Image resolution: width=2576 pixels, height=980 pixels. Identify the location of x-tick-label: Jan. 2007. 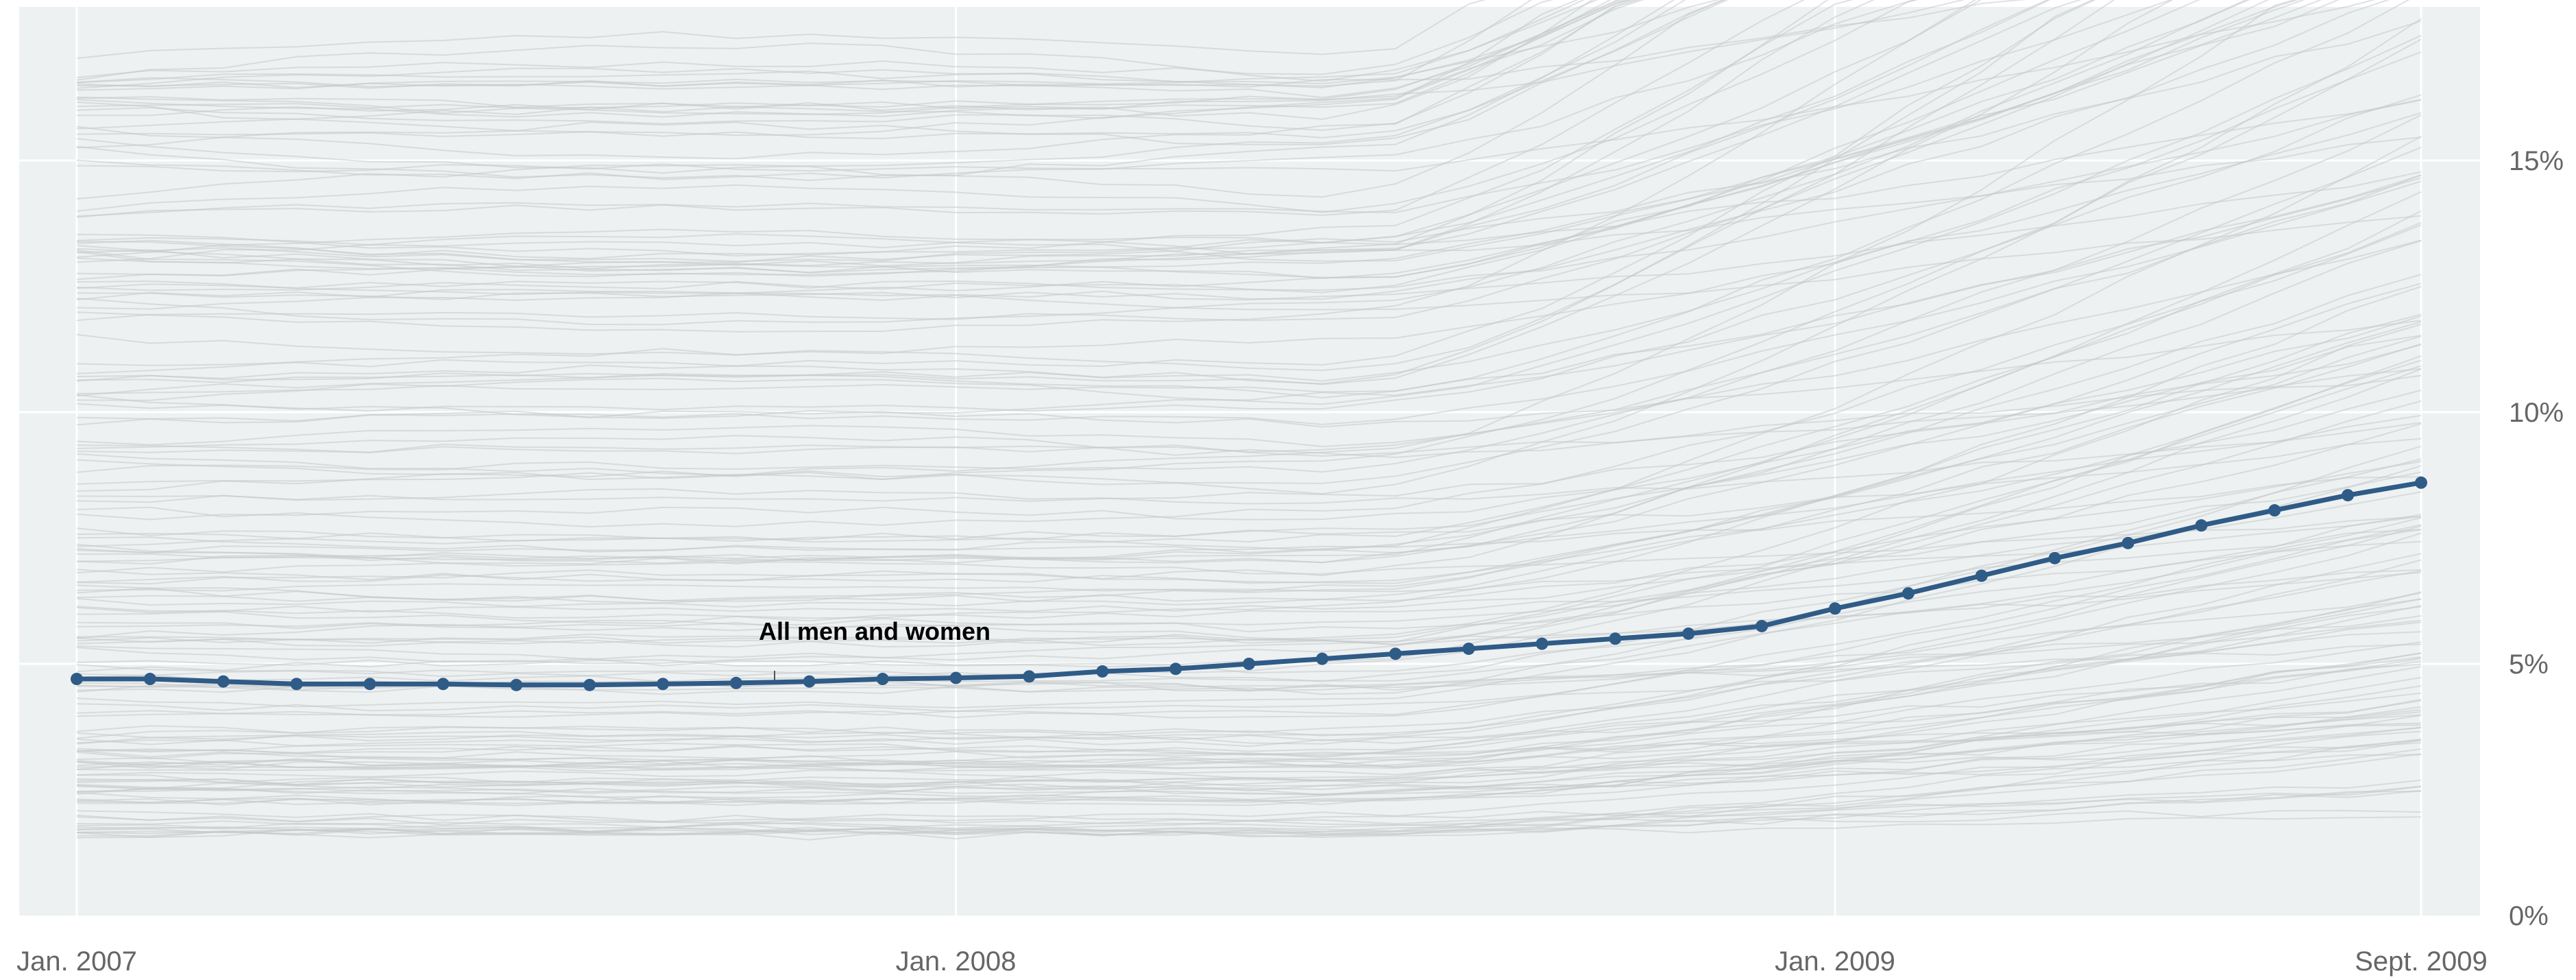
(76, 961).